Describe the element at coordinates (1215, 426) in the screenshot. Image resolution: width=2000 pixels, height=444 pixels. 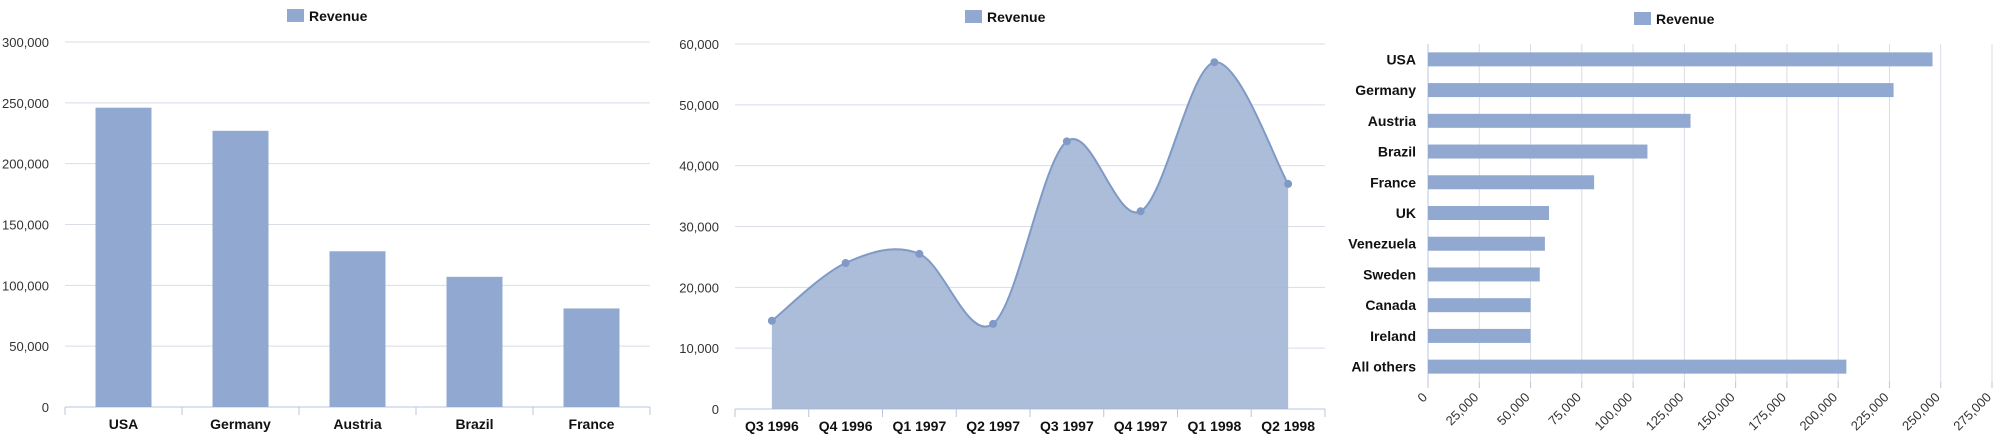
I see `x-category-label: Q1 1998` at that location.